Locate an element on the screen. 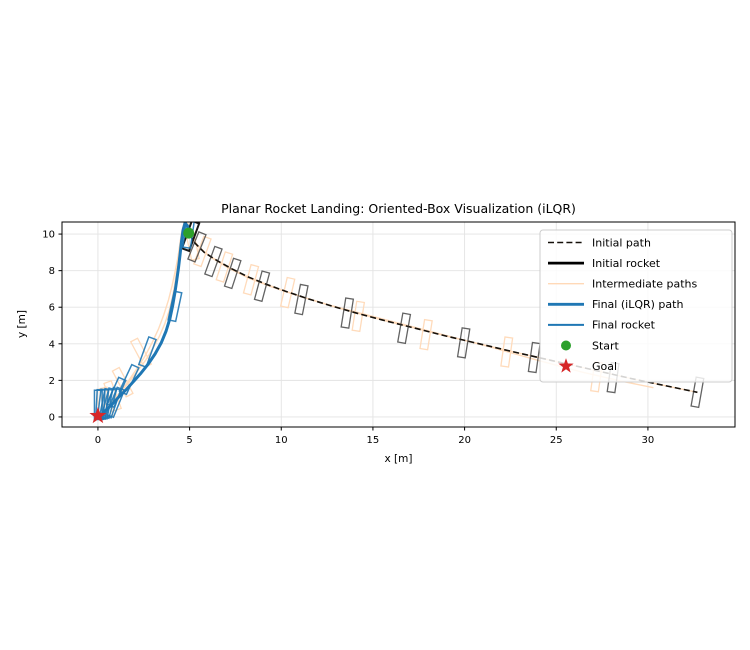 This screenshot has width=750, height=650. x-tick-label: 15 is located at coordinates (373, 440).